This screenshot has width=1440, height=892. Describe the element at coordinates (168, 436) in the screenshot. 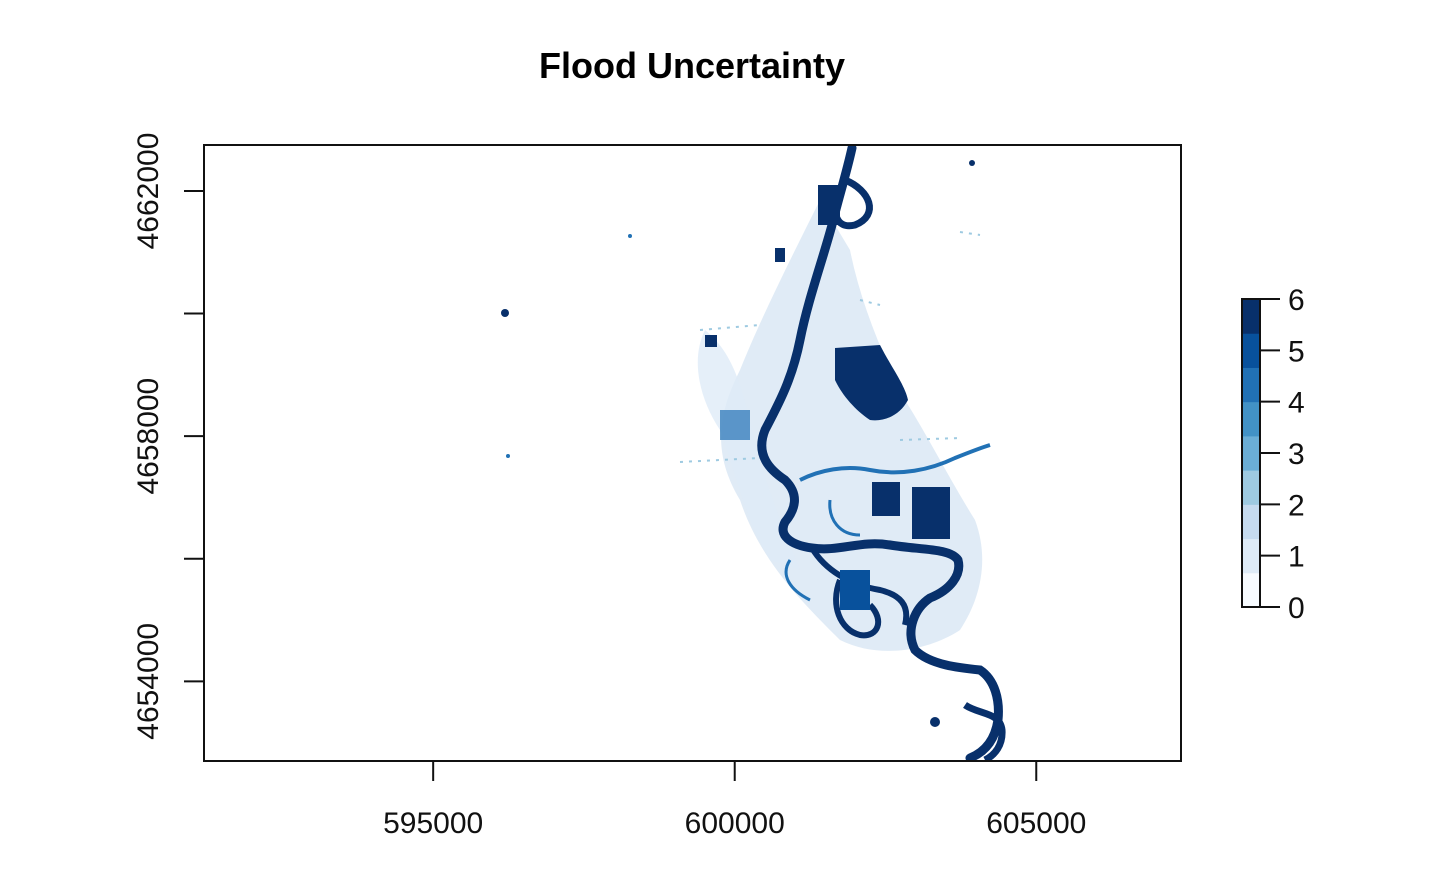

I see `y-axis: 4662000 4658000 4654000` at that location.